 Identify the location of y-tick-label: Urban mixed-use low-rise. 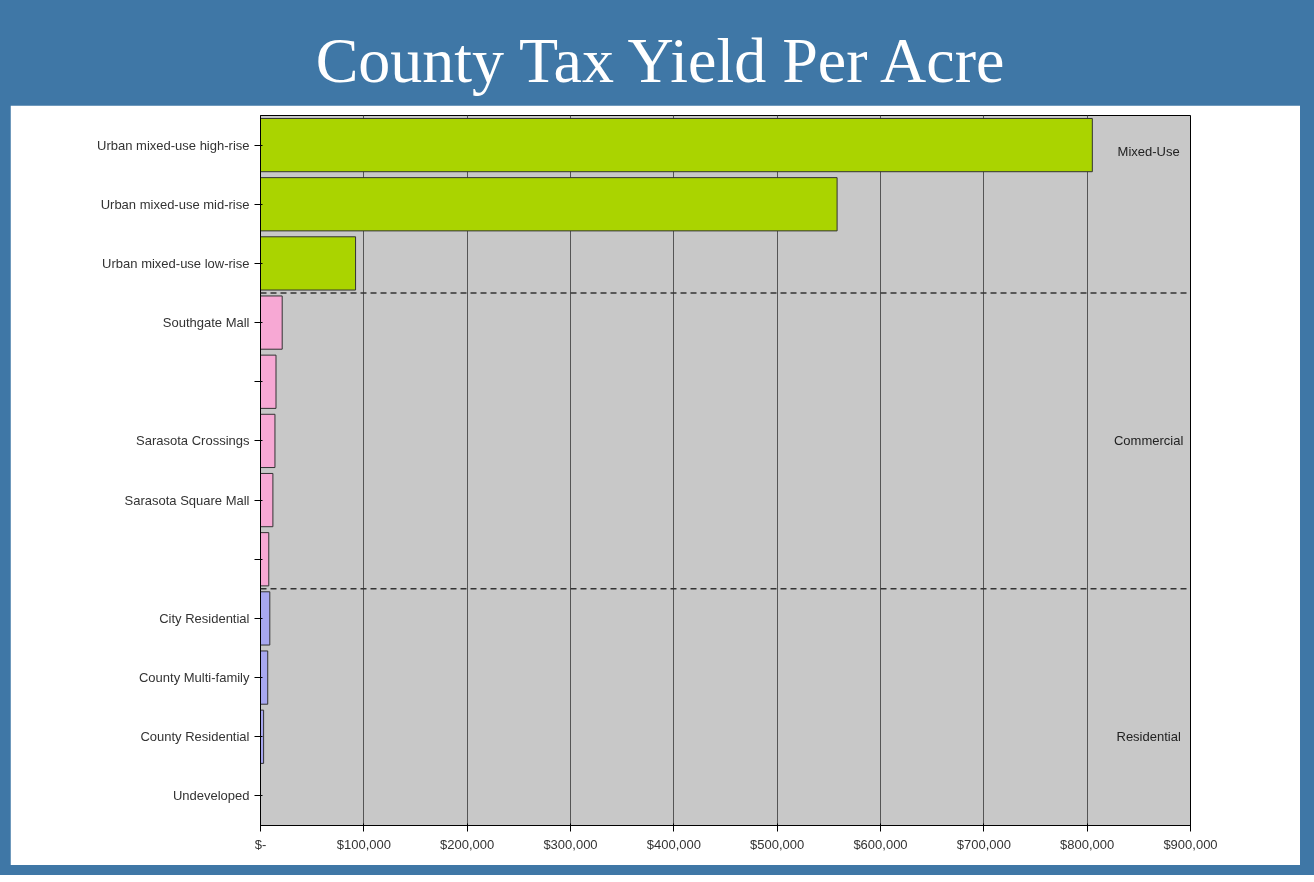
(176, 263).